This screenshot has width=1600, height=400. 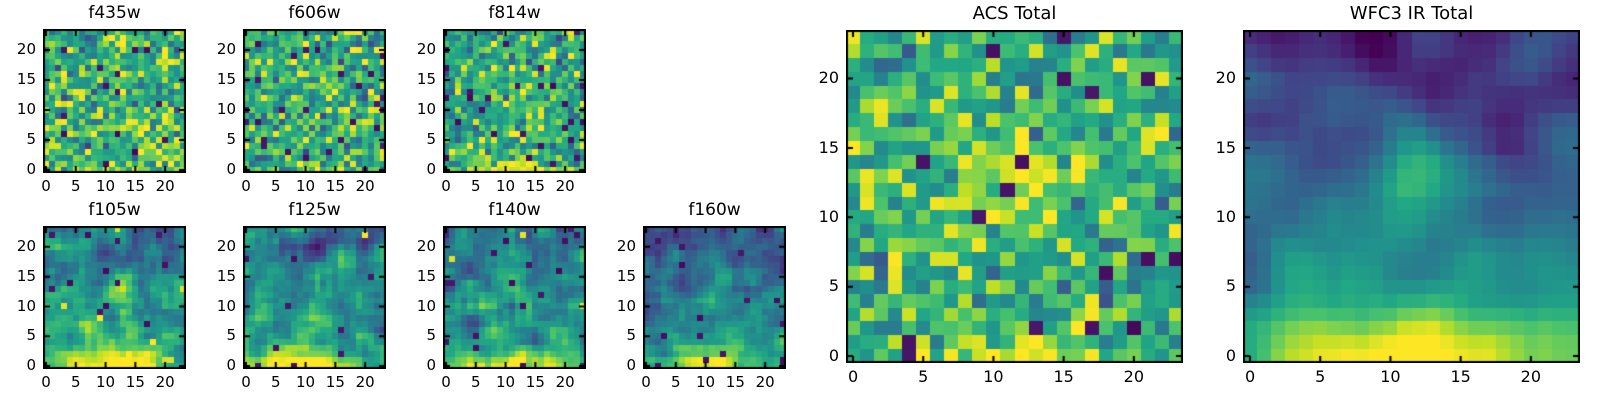 I want to click on x-tick-label-f435w-15: 15, so click(x=135, y=186).